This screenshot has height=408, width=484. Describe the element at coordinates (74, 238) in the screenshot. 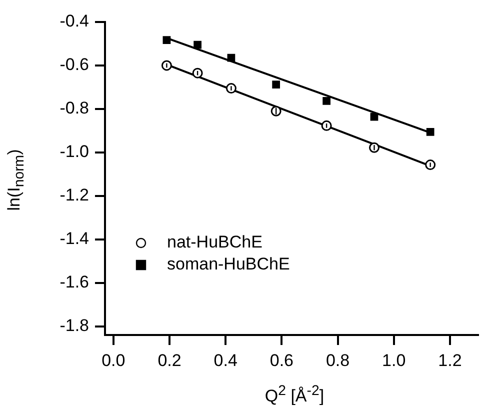

I see `y-tick-label: -1.4` at that location.